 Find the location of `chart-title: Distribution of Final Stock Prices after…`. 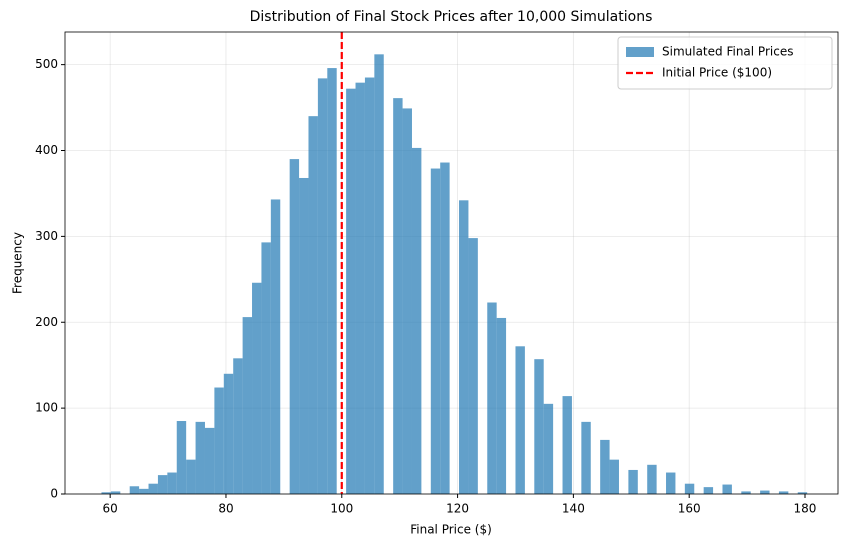

chart-title: Distribution of Final Stock Prices after… is located at coordinates (451, 17).